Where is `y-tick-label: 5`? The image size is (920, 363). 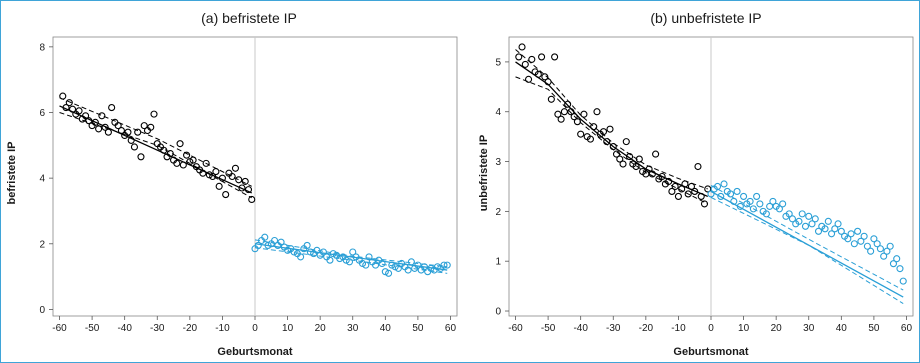
y-tick-label: 5 is located at coordinates (498, 62).